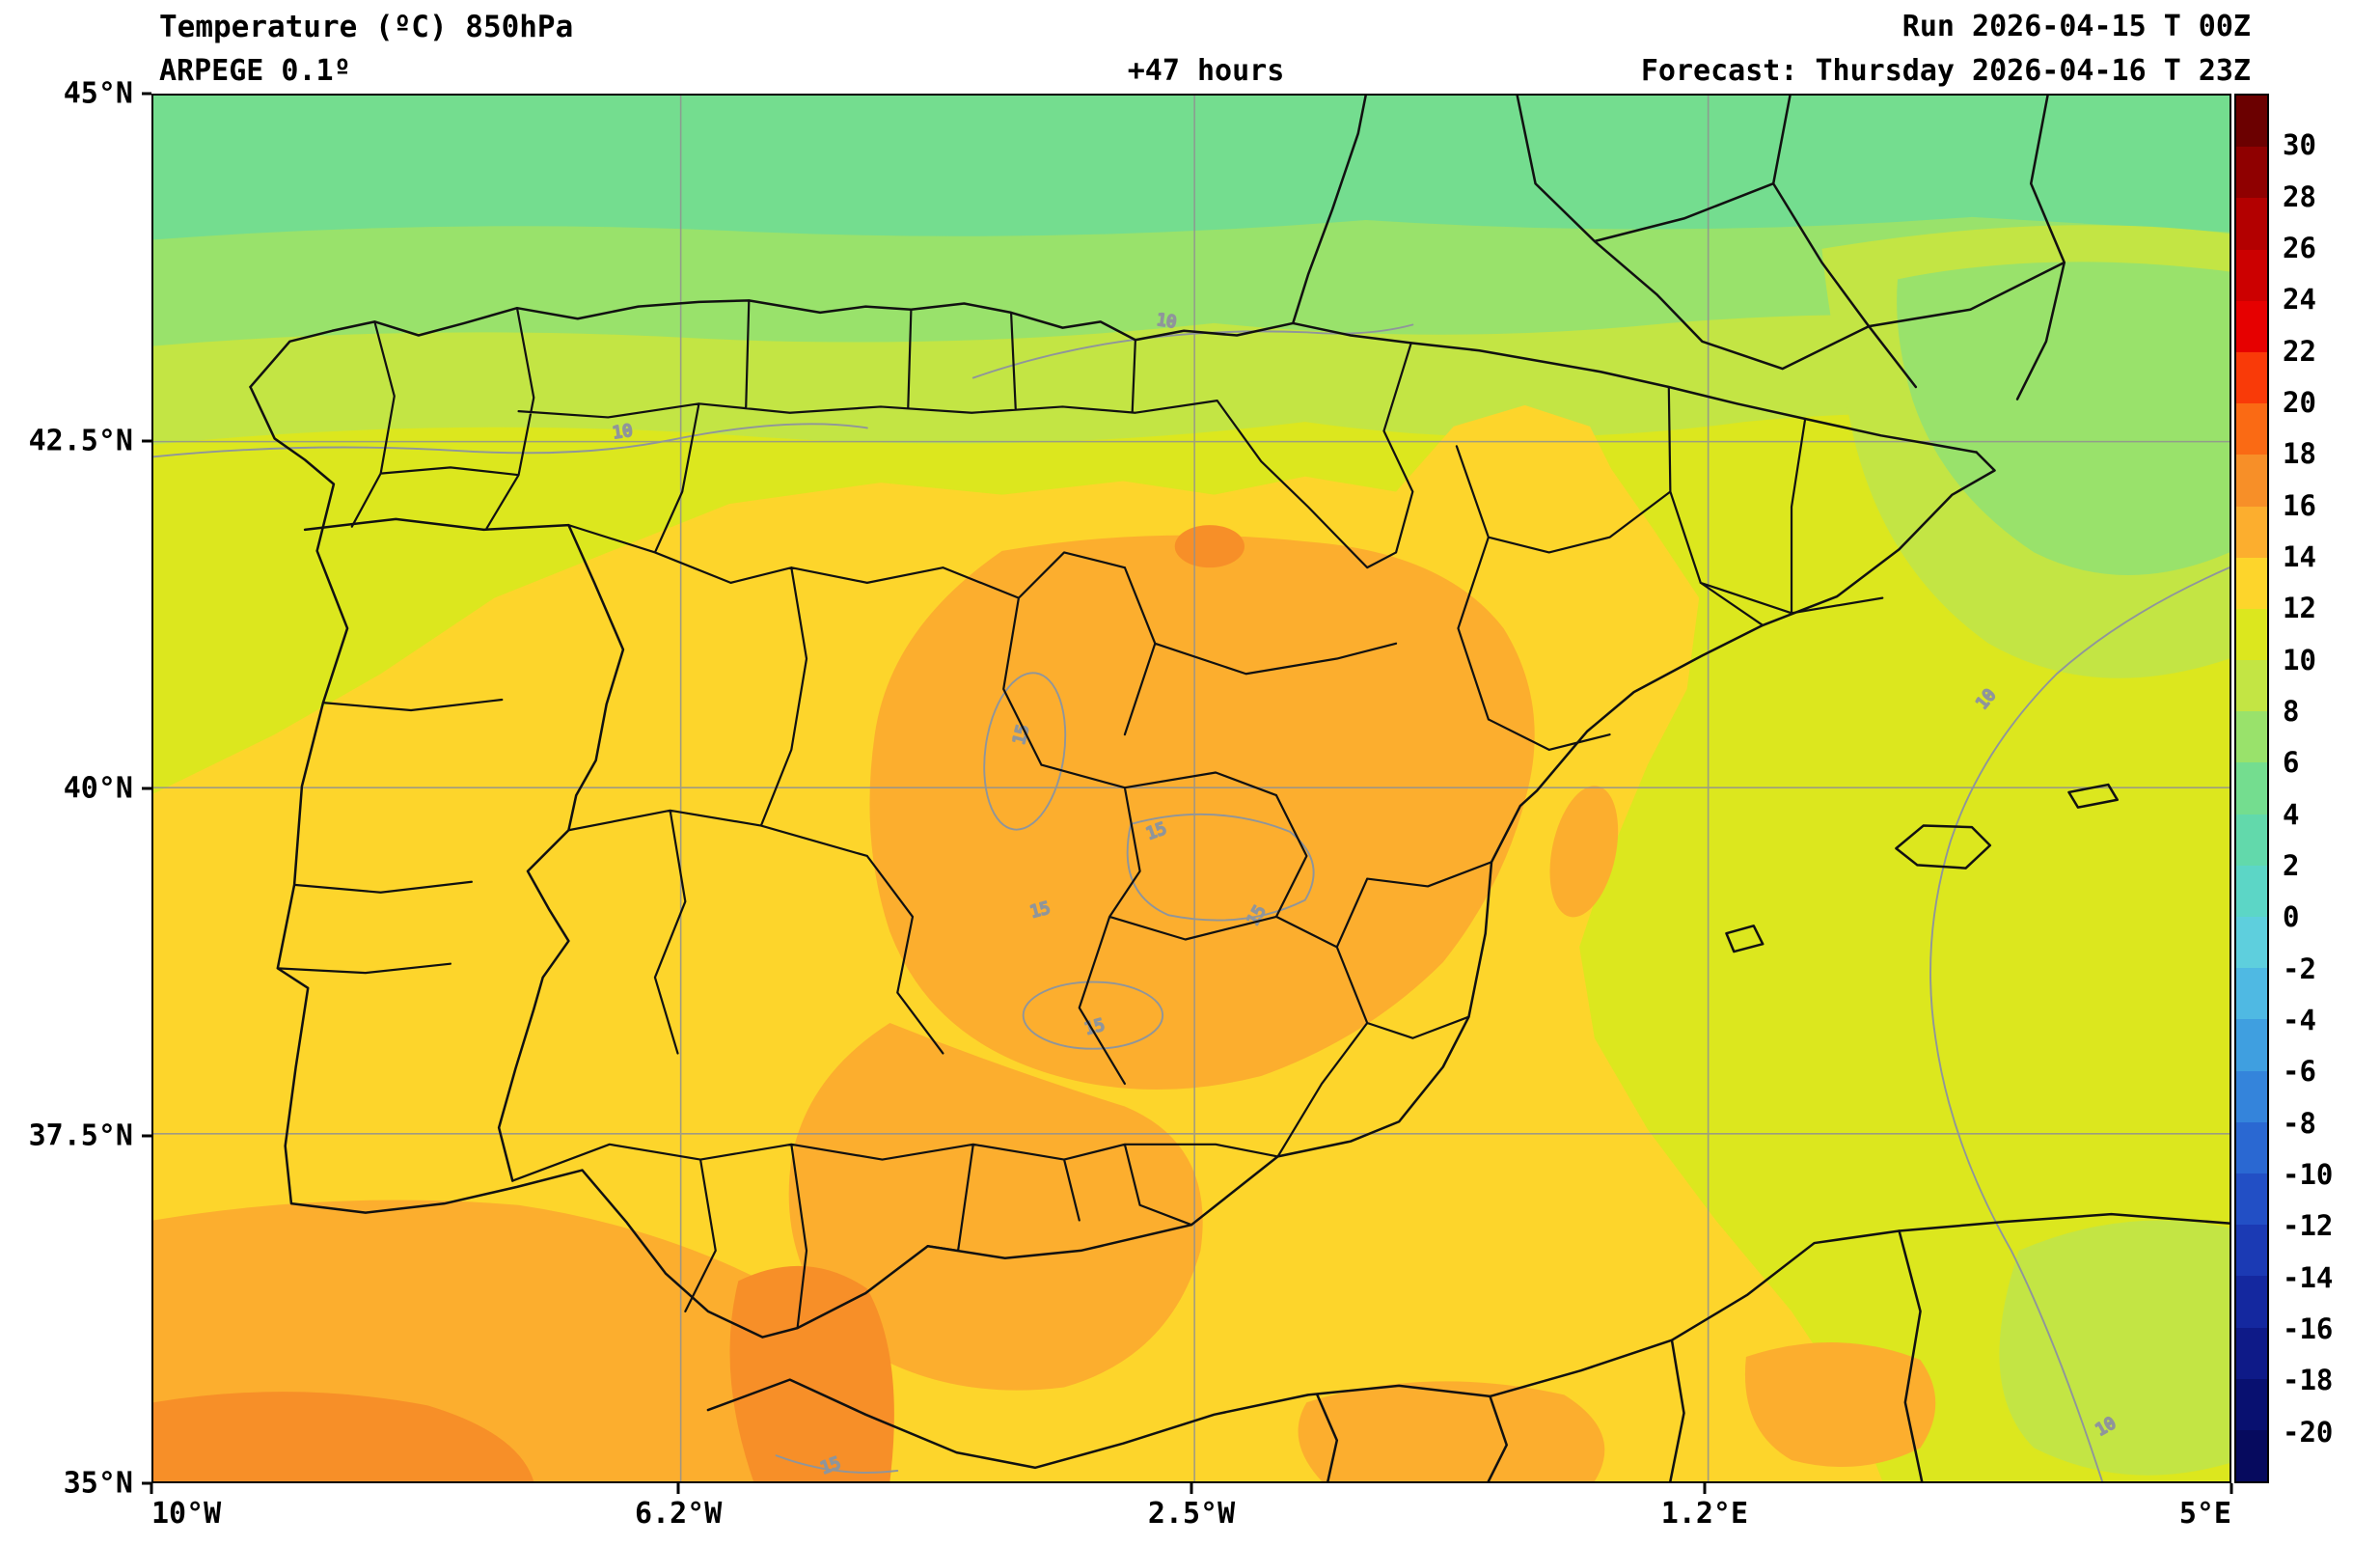 This screenshot has height=1546, width=2380. Describe the element at coordinates (2292, 917) in the screenshot. I see `colorbar-tick-label: 0` at that location.